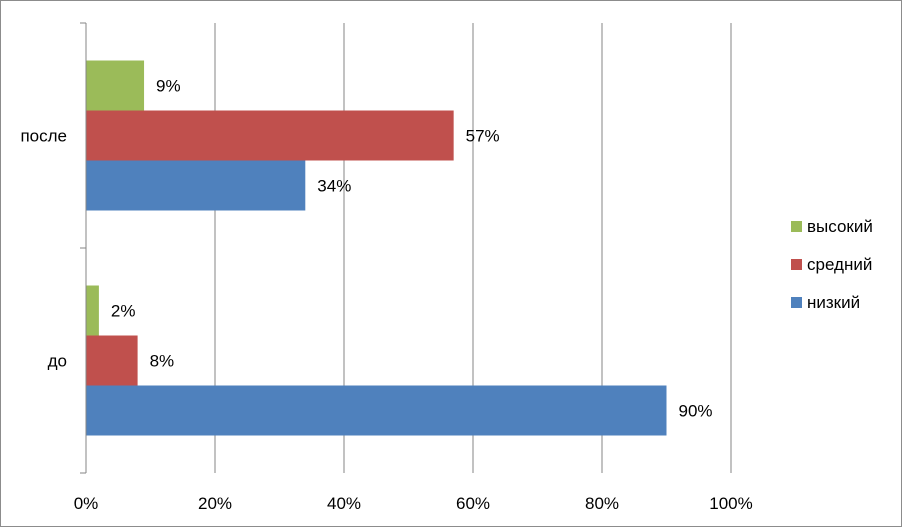 The height and width of the screenshot is (527, 902). Describe the element at coordinates (839, 264) in the screenshot. I see `legend-label: средний` at that location.